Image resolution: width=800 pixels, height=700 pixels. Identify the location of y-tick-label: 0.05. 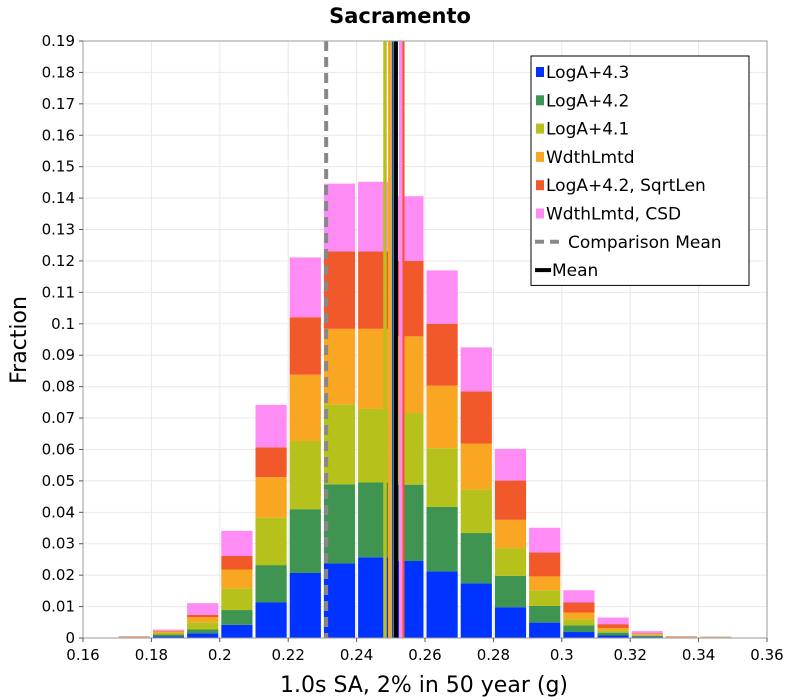
(58, 481).